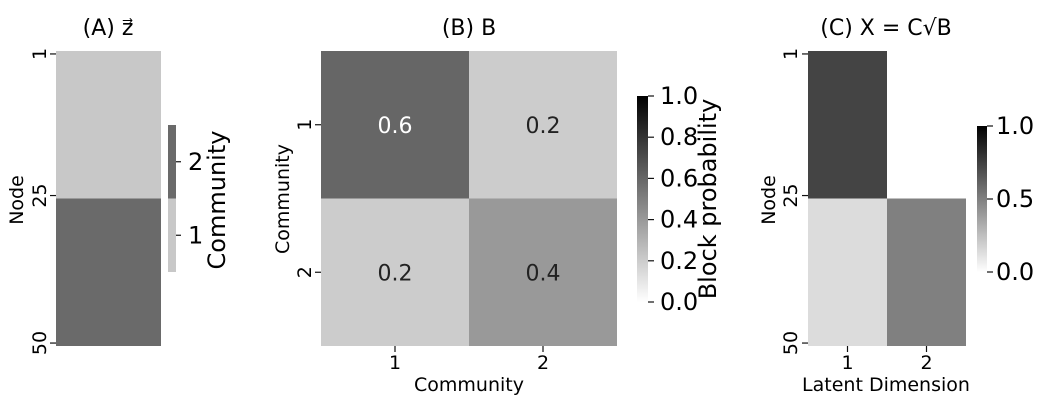 The height and width of the screenshot is (403, 1037). I want to click on panel-b-xlabel: Community, so click(469, 385).